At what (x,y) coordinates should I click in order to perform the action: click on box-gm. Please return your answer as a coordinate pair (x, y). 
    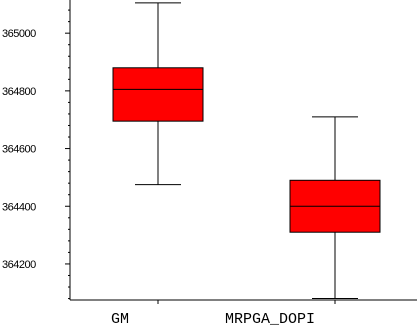
    Looking at the image, I should click on (158, 94).